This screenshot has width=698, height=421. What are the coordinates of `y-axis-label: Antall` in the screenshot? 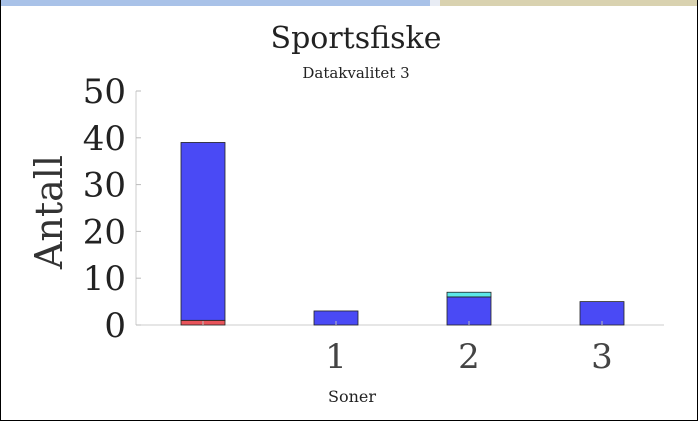 It's located at (49, 212).